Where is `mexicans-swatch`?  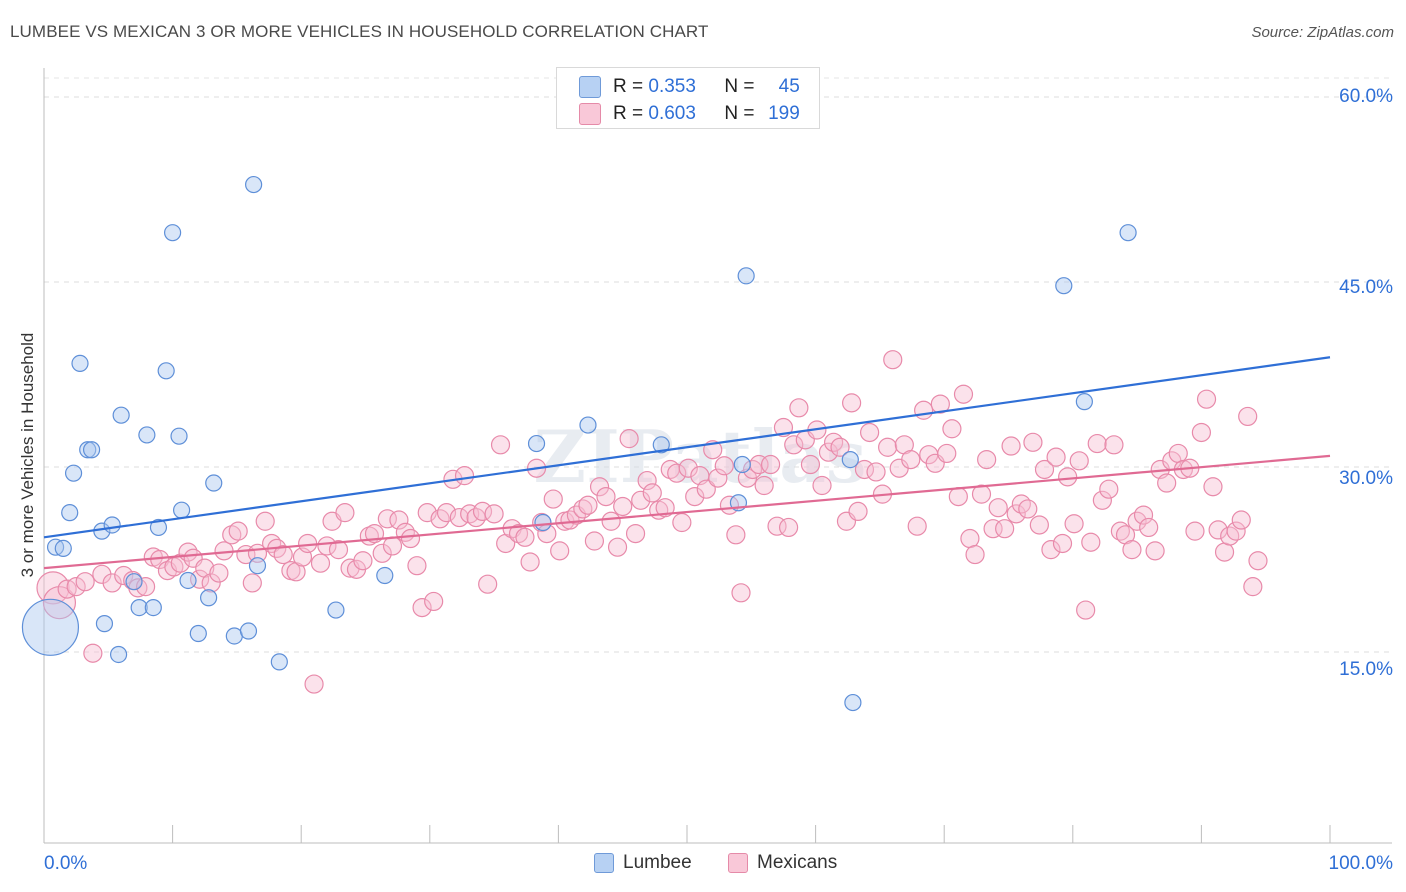 mexicans-swatch is located at coordinates (590, 114).